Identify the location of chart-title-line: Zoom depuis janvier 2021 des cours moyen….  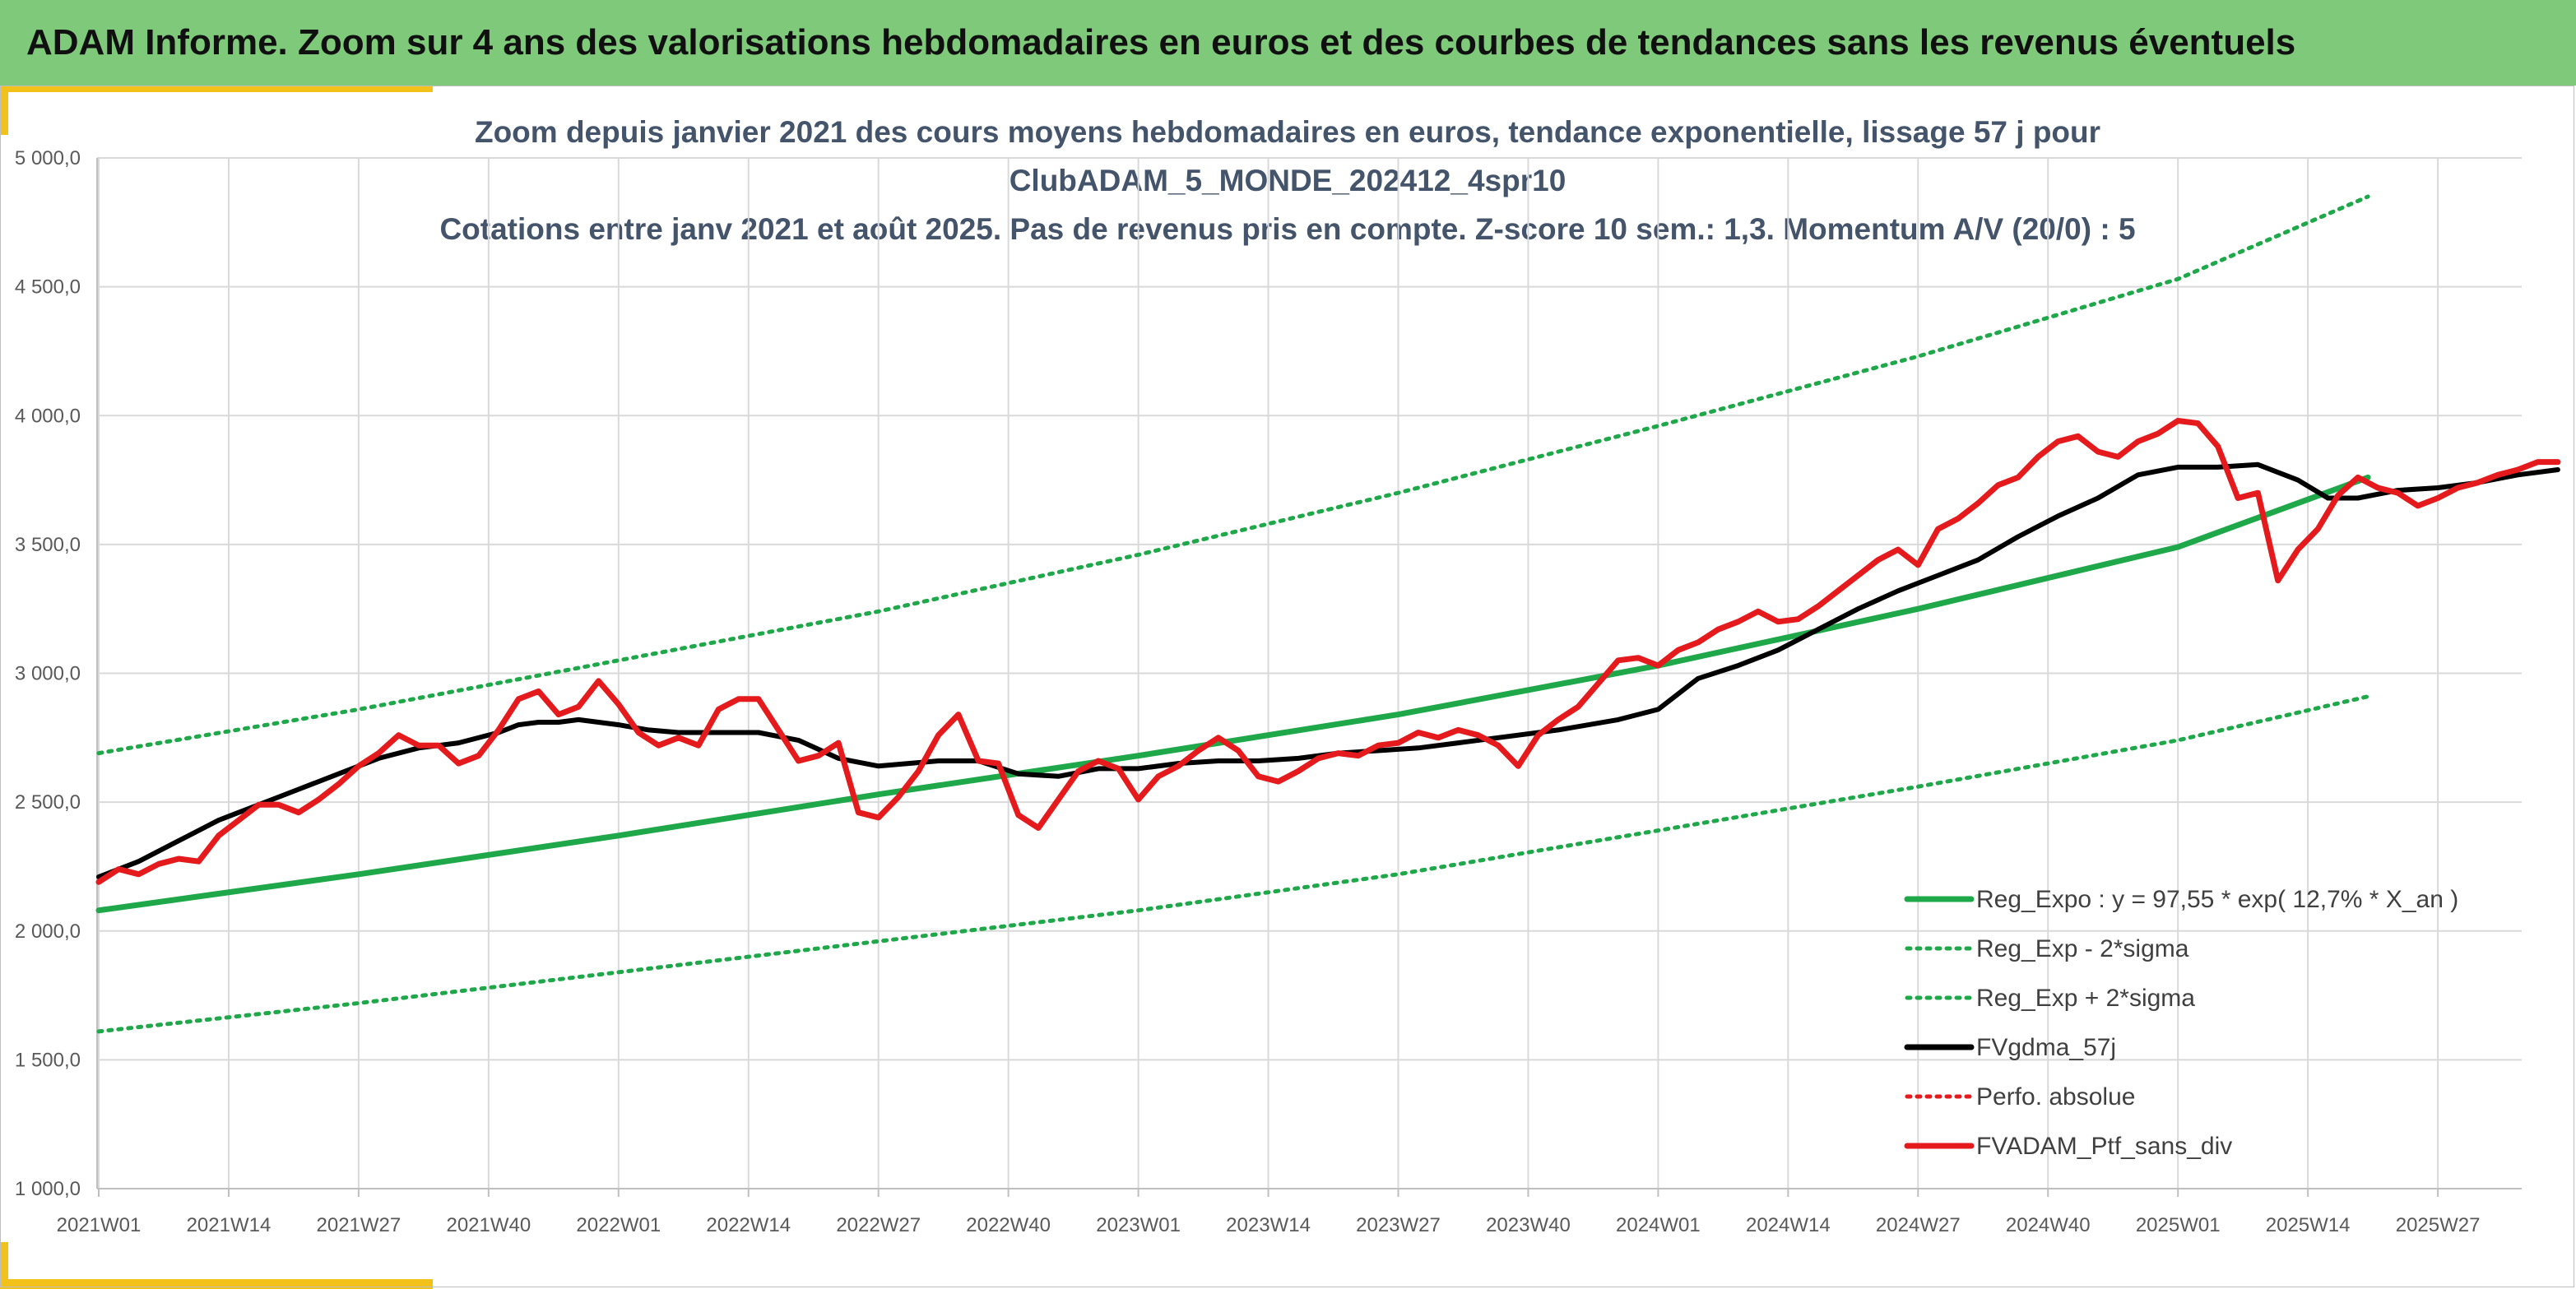
(1287, 132).